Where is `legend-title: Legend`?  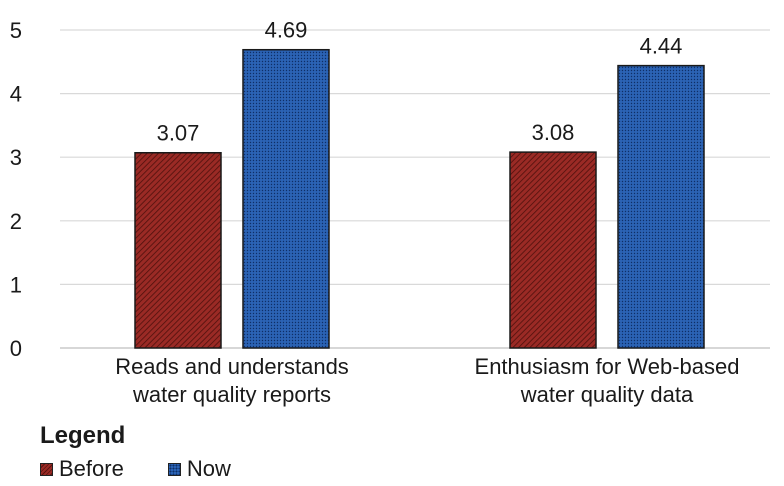
legend-title: Legend is located at coordinates (83, 435).